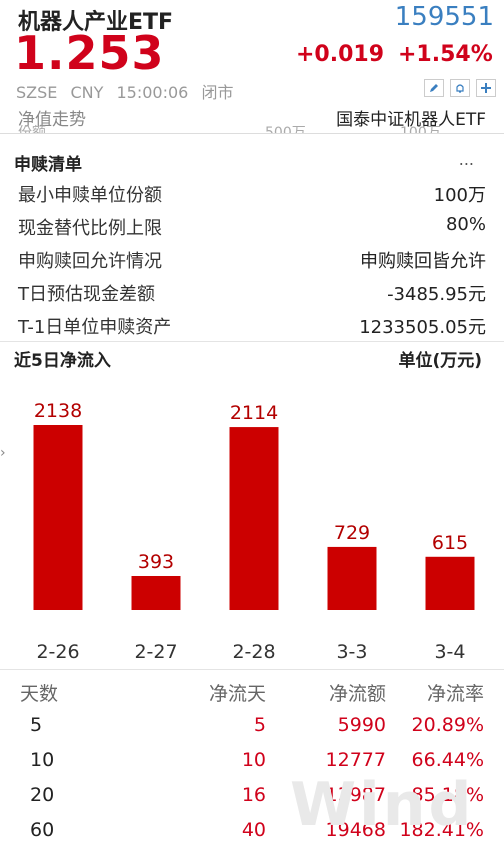  What do you see at coordinates (259, 725) in the screenshot?
I see `cell-net-days: 5` at bounding box center [259, 725].